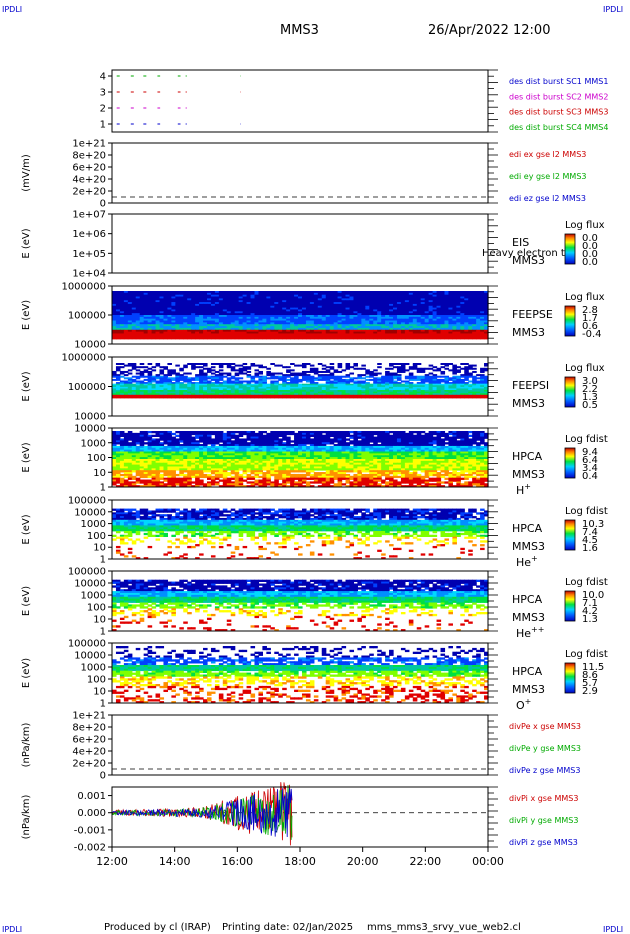  I want to click on y-tick-label: 1e+05, so click(89, 254).